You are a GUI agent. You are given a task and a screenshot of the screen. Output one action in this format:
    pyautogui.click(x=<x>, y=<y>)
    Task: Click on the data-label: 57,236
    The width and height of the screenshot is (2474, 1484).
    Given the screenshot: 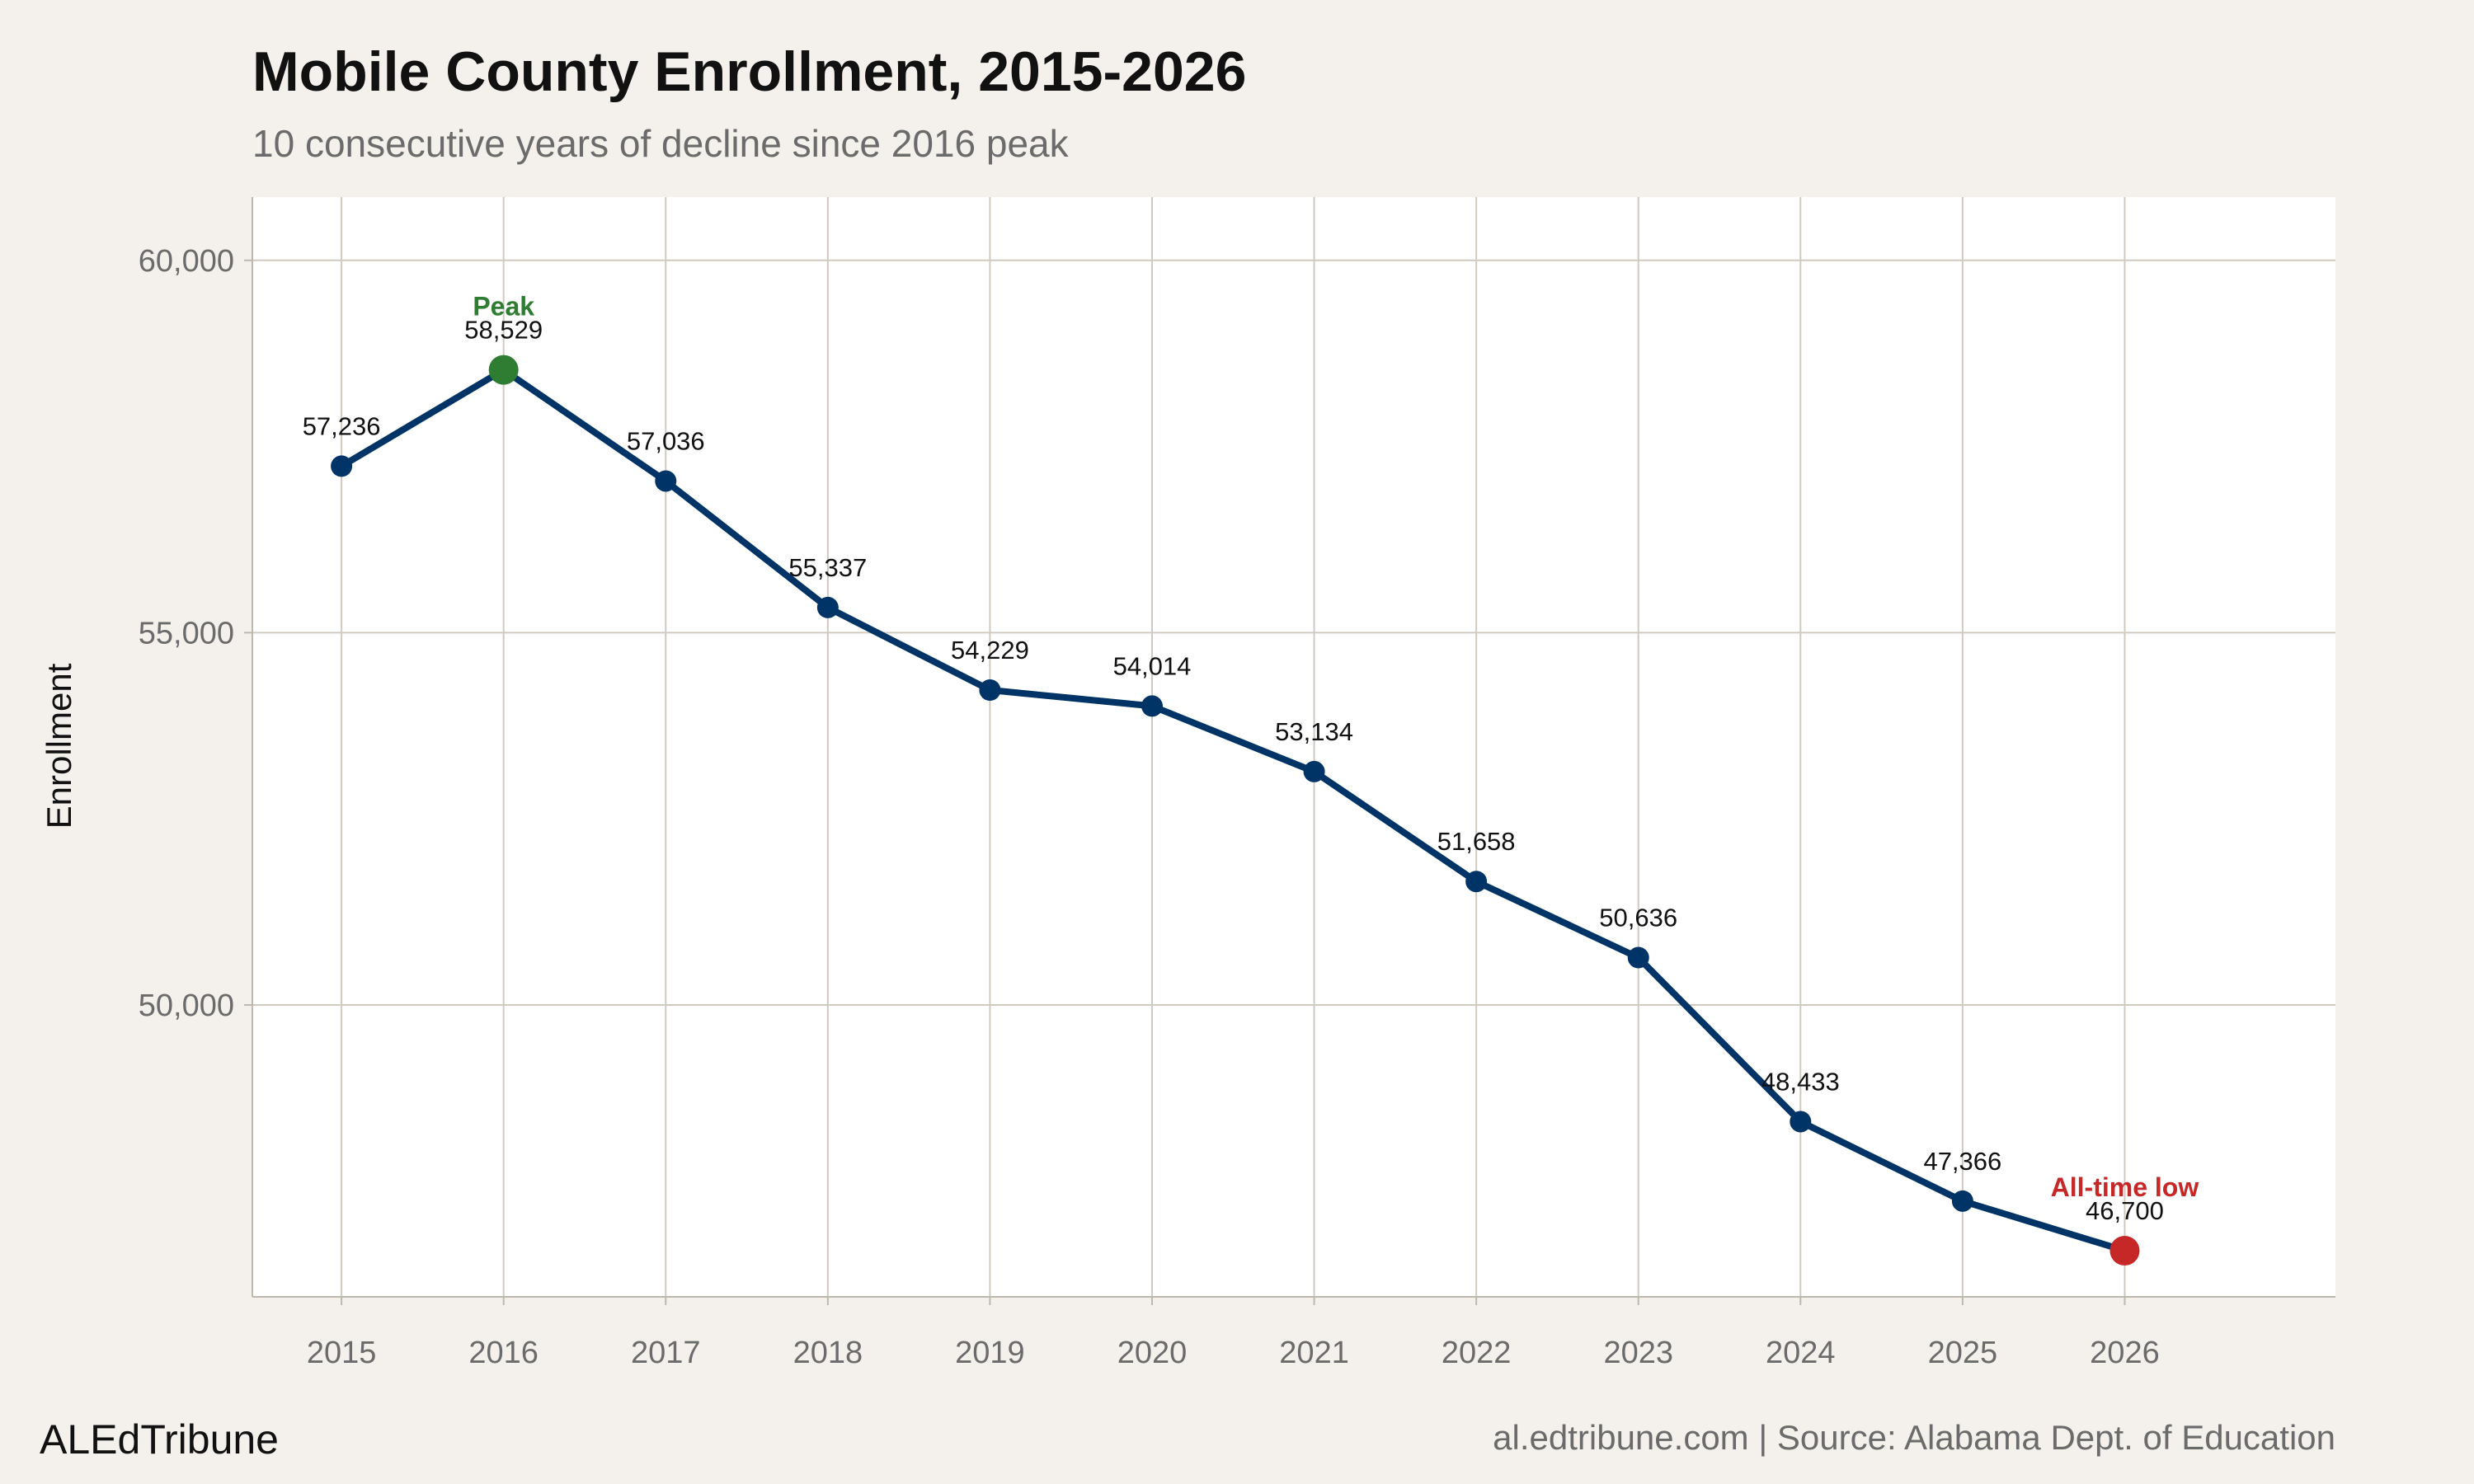 What is the action you would take?
    pyautogui.click(x=342, y=426)
    